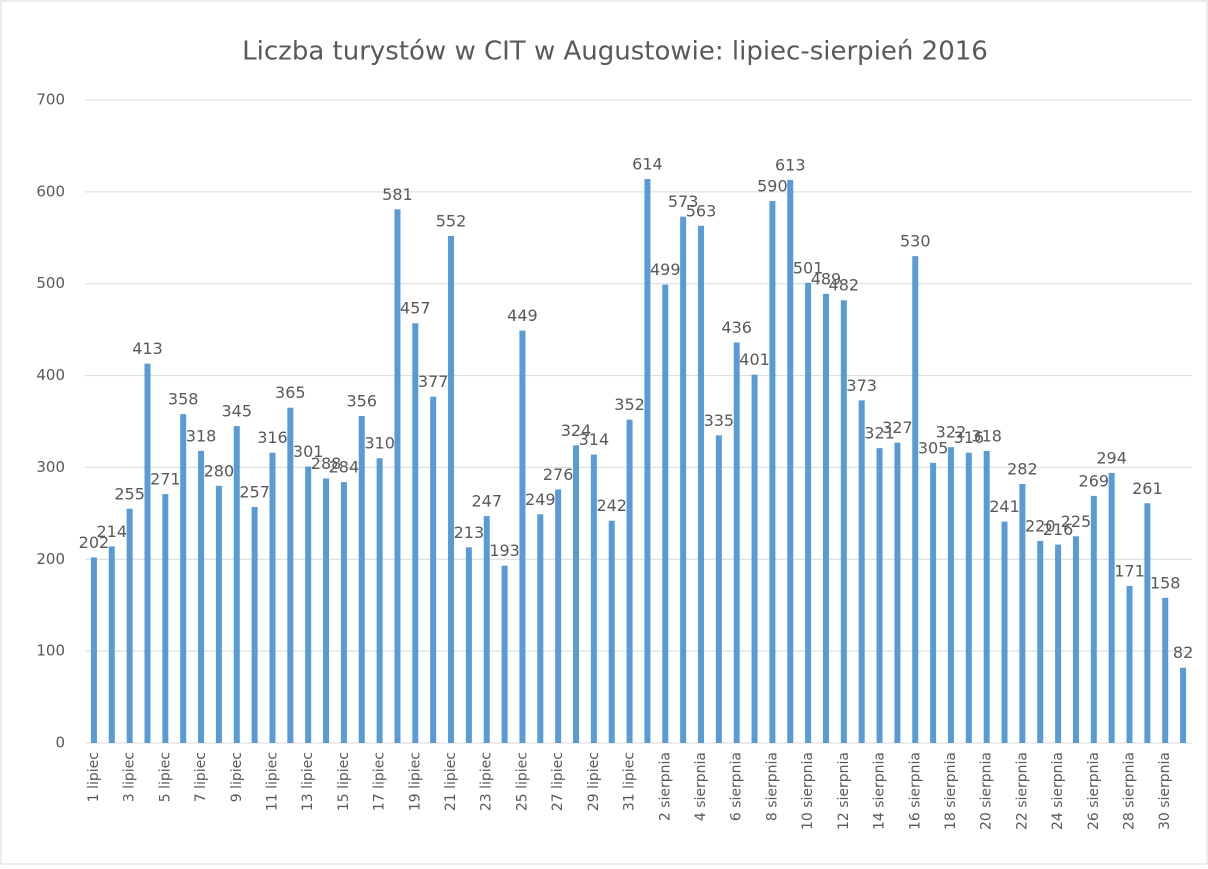 The height and width of the screenshot is (869, 1208). I want to click on value-label: 202, so click(94, 542).